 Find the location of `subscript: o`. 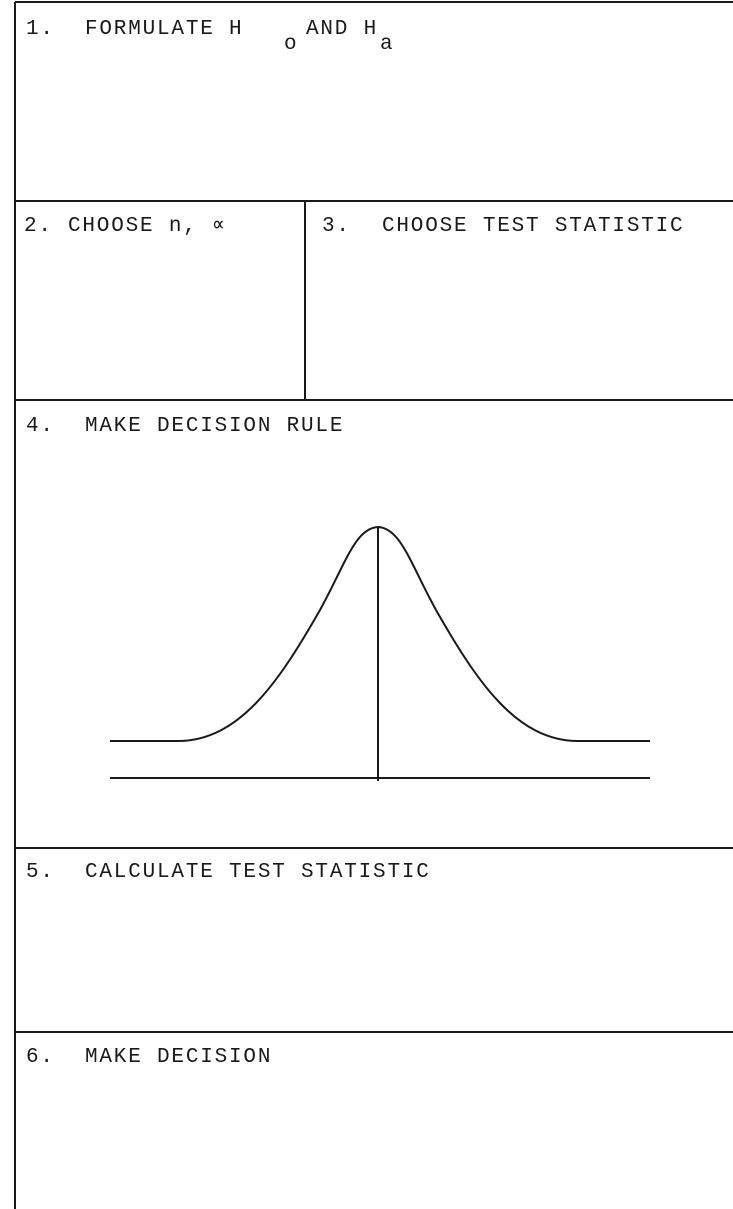

subscript: o is located at coordinates (291, 44).